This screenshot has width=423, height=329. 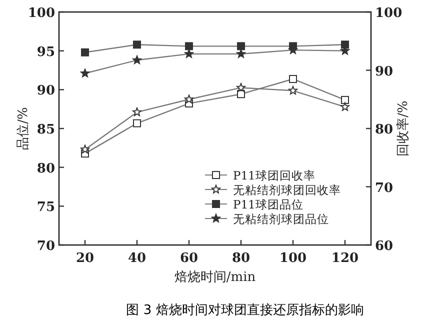 I want to click on x-tick-label: 20, so click(x=85, y=258).